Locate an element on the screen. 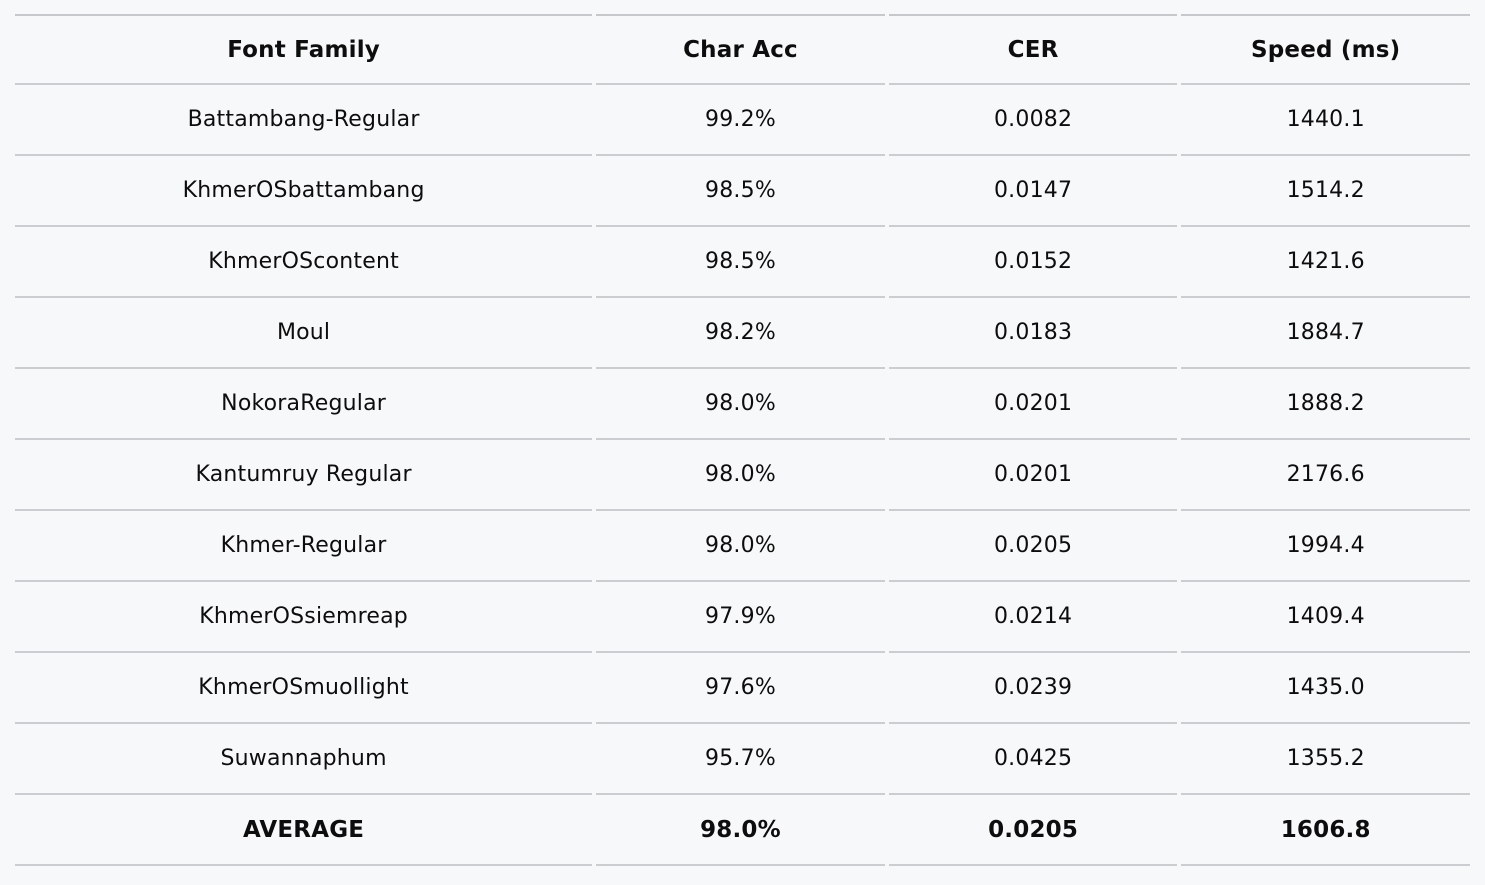 The height and width of the screenshot is (885, 1485). average-row: AVERAGE 98.0% 0.0205 1606.8 is located at coordinates (742, 830).